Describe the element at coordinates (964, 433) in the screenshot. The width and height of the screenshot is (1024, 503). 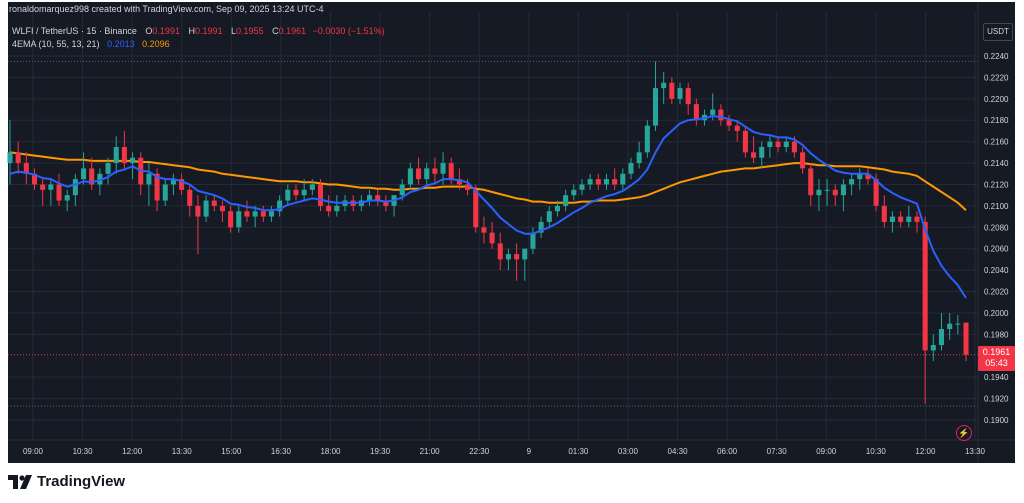
I see `lightning-icon: ⚡` at that location.